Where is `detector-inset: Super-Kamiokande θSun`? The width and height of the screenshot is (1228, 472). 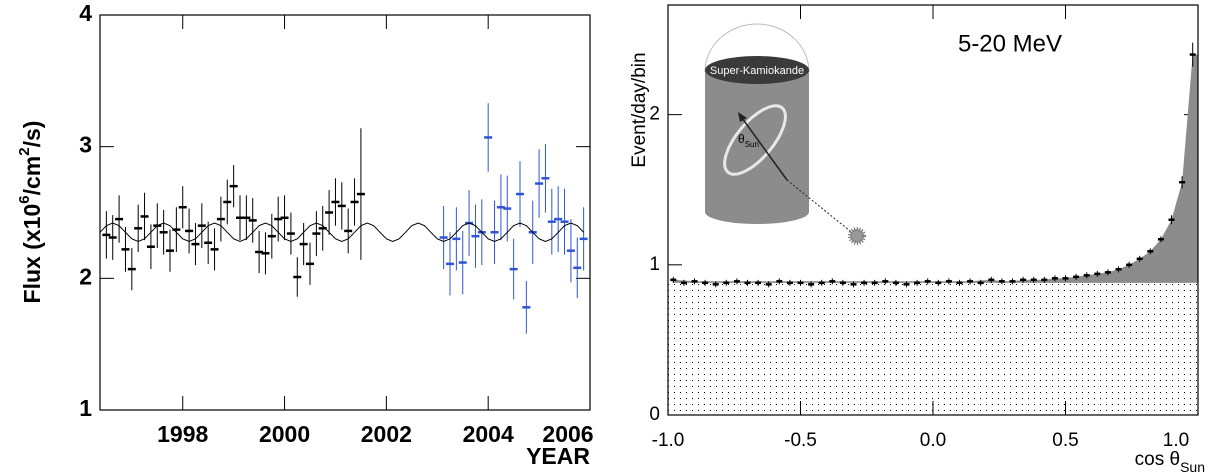 detector-inset: Super-Kamiokande θSun is located at coordinates (785, 134).